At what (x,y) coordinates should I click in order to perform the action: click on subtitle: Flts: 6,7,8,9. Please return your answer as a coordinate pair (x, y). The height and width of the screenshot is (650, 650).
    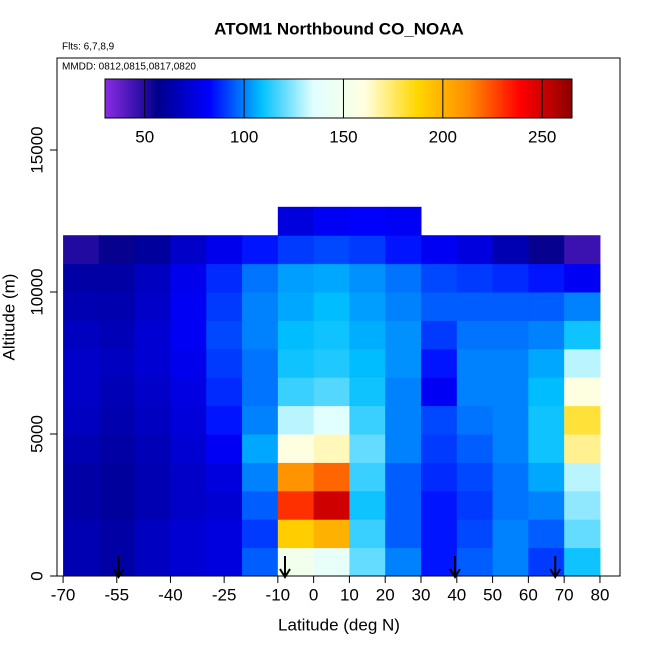
    Looking at the image, I should click on (88, 47).